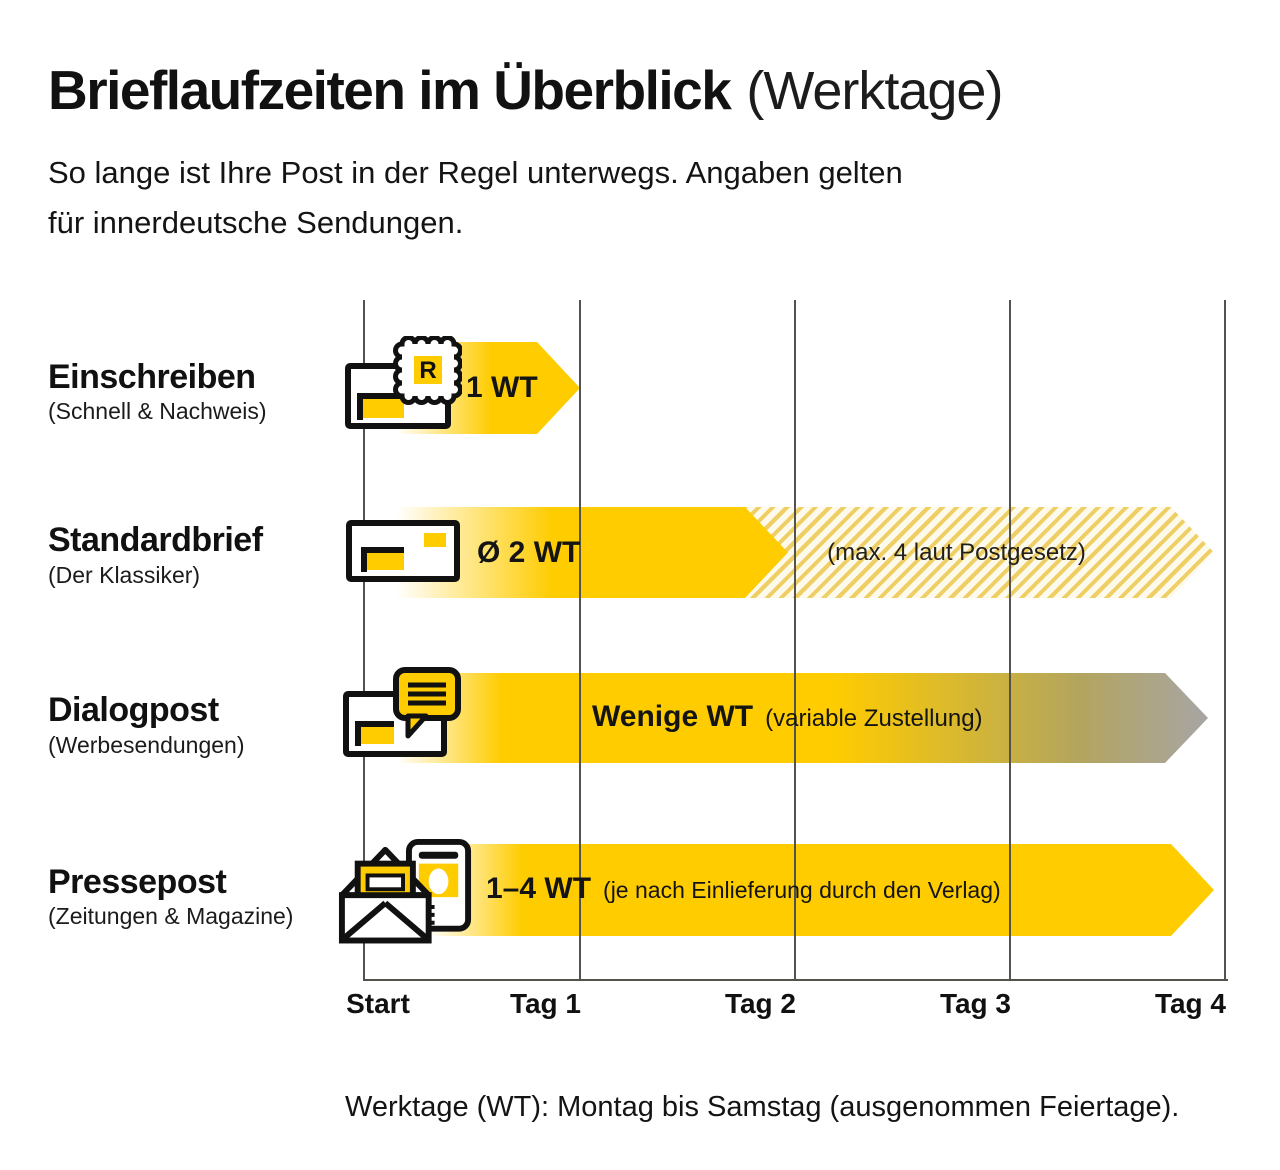 This screenshot has height=1170, width=1280. Describe the element at coordinates (403, 382) in the screenshot. I see `registered-letter-icon: R` at that location.